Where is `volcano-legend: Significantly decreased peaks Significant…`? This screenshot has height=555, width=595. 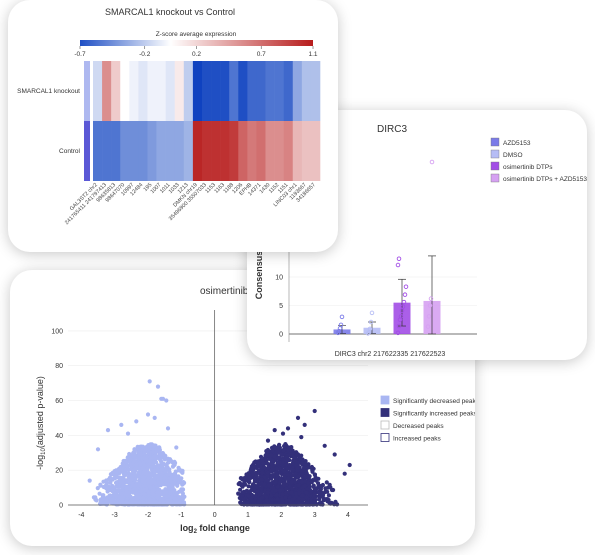
volcano-legend: Significantly decreased peaks Significant… is located at coordinates (427, 419).